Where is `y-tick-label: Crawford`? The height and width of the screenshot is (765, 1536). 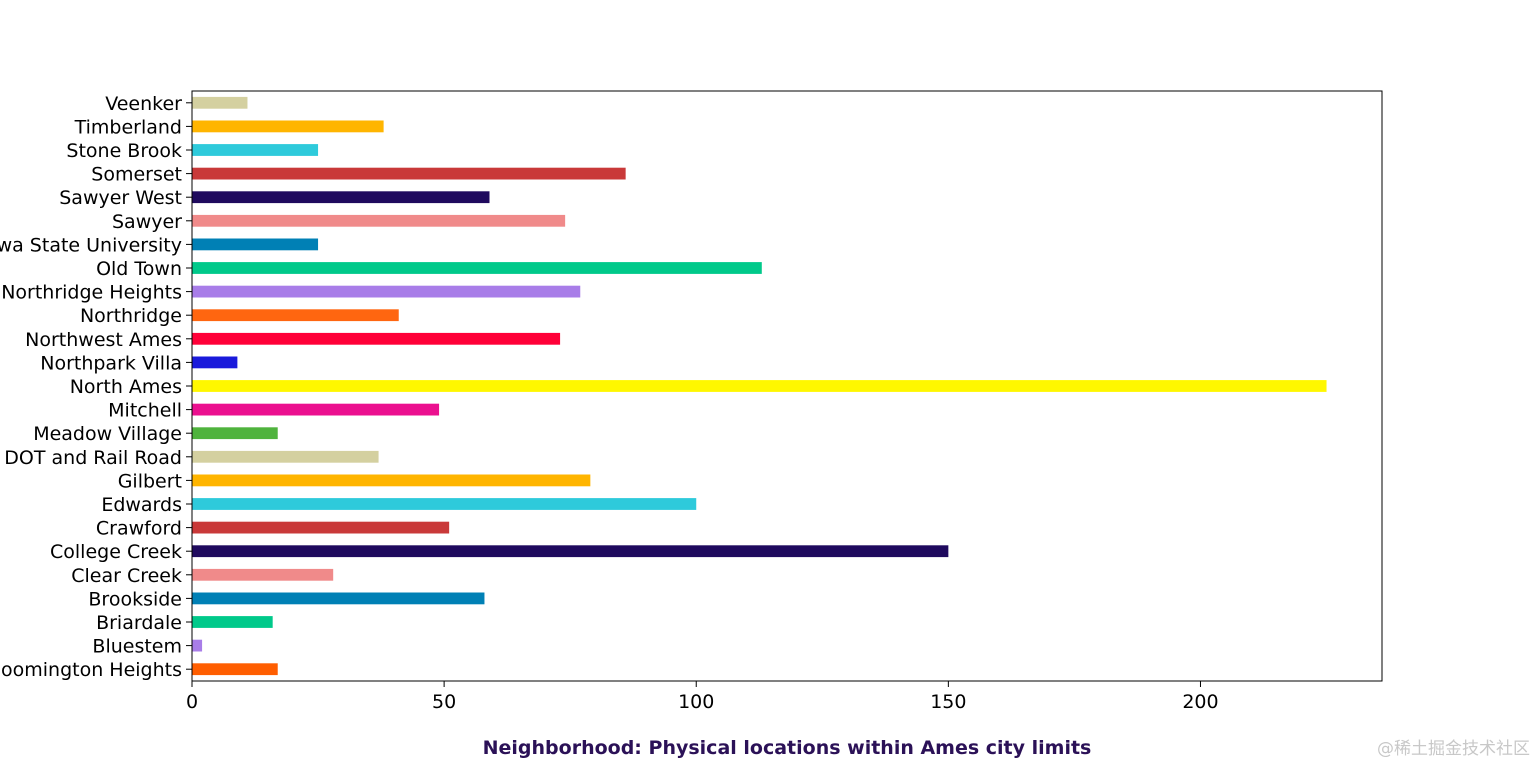
y-tick-label: Crawford is located at coordinates (139, 529).